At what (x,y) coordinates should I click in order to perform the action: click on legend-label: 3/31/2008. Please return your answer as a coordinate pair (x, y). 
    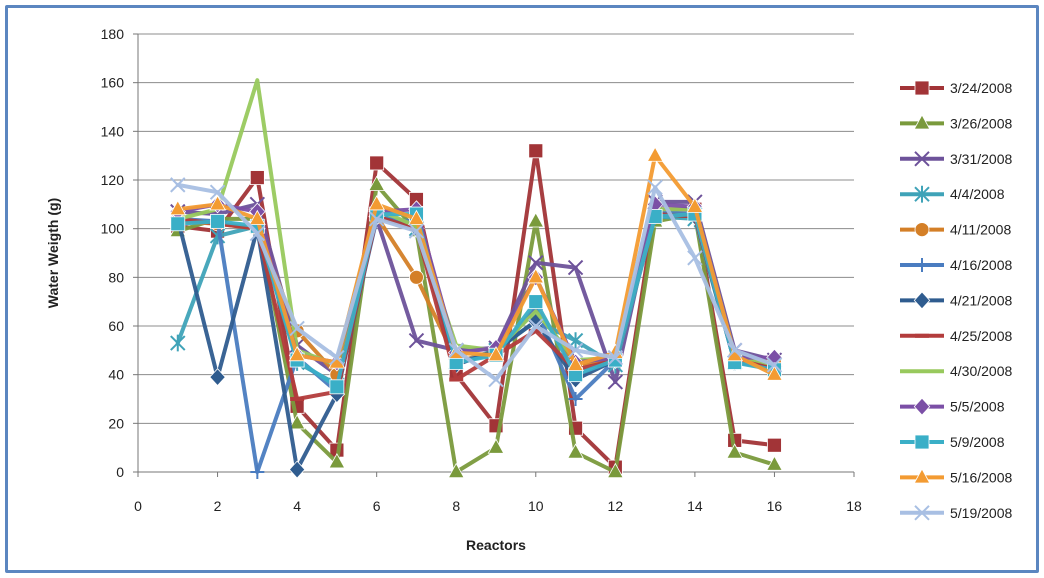
    Looking at the image, I should click on (981, 159).